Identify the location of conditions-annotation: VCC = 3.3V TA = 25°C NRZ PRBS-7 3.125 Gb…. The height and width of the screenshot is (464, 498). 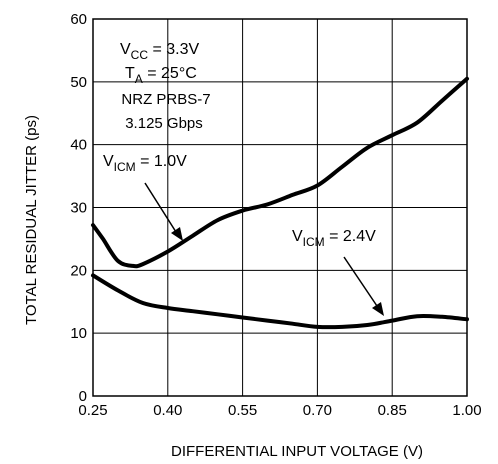
(165, 86).